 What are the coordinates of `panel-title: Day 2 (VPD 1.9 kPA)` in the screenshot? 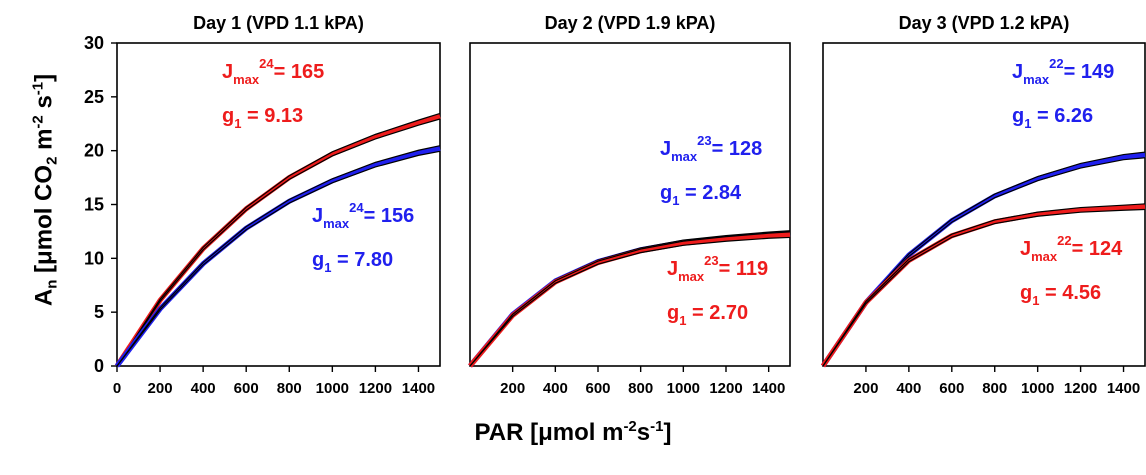 It's located at (630, 23).